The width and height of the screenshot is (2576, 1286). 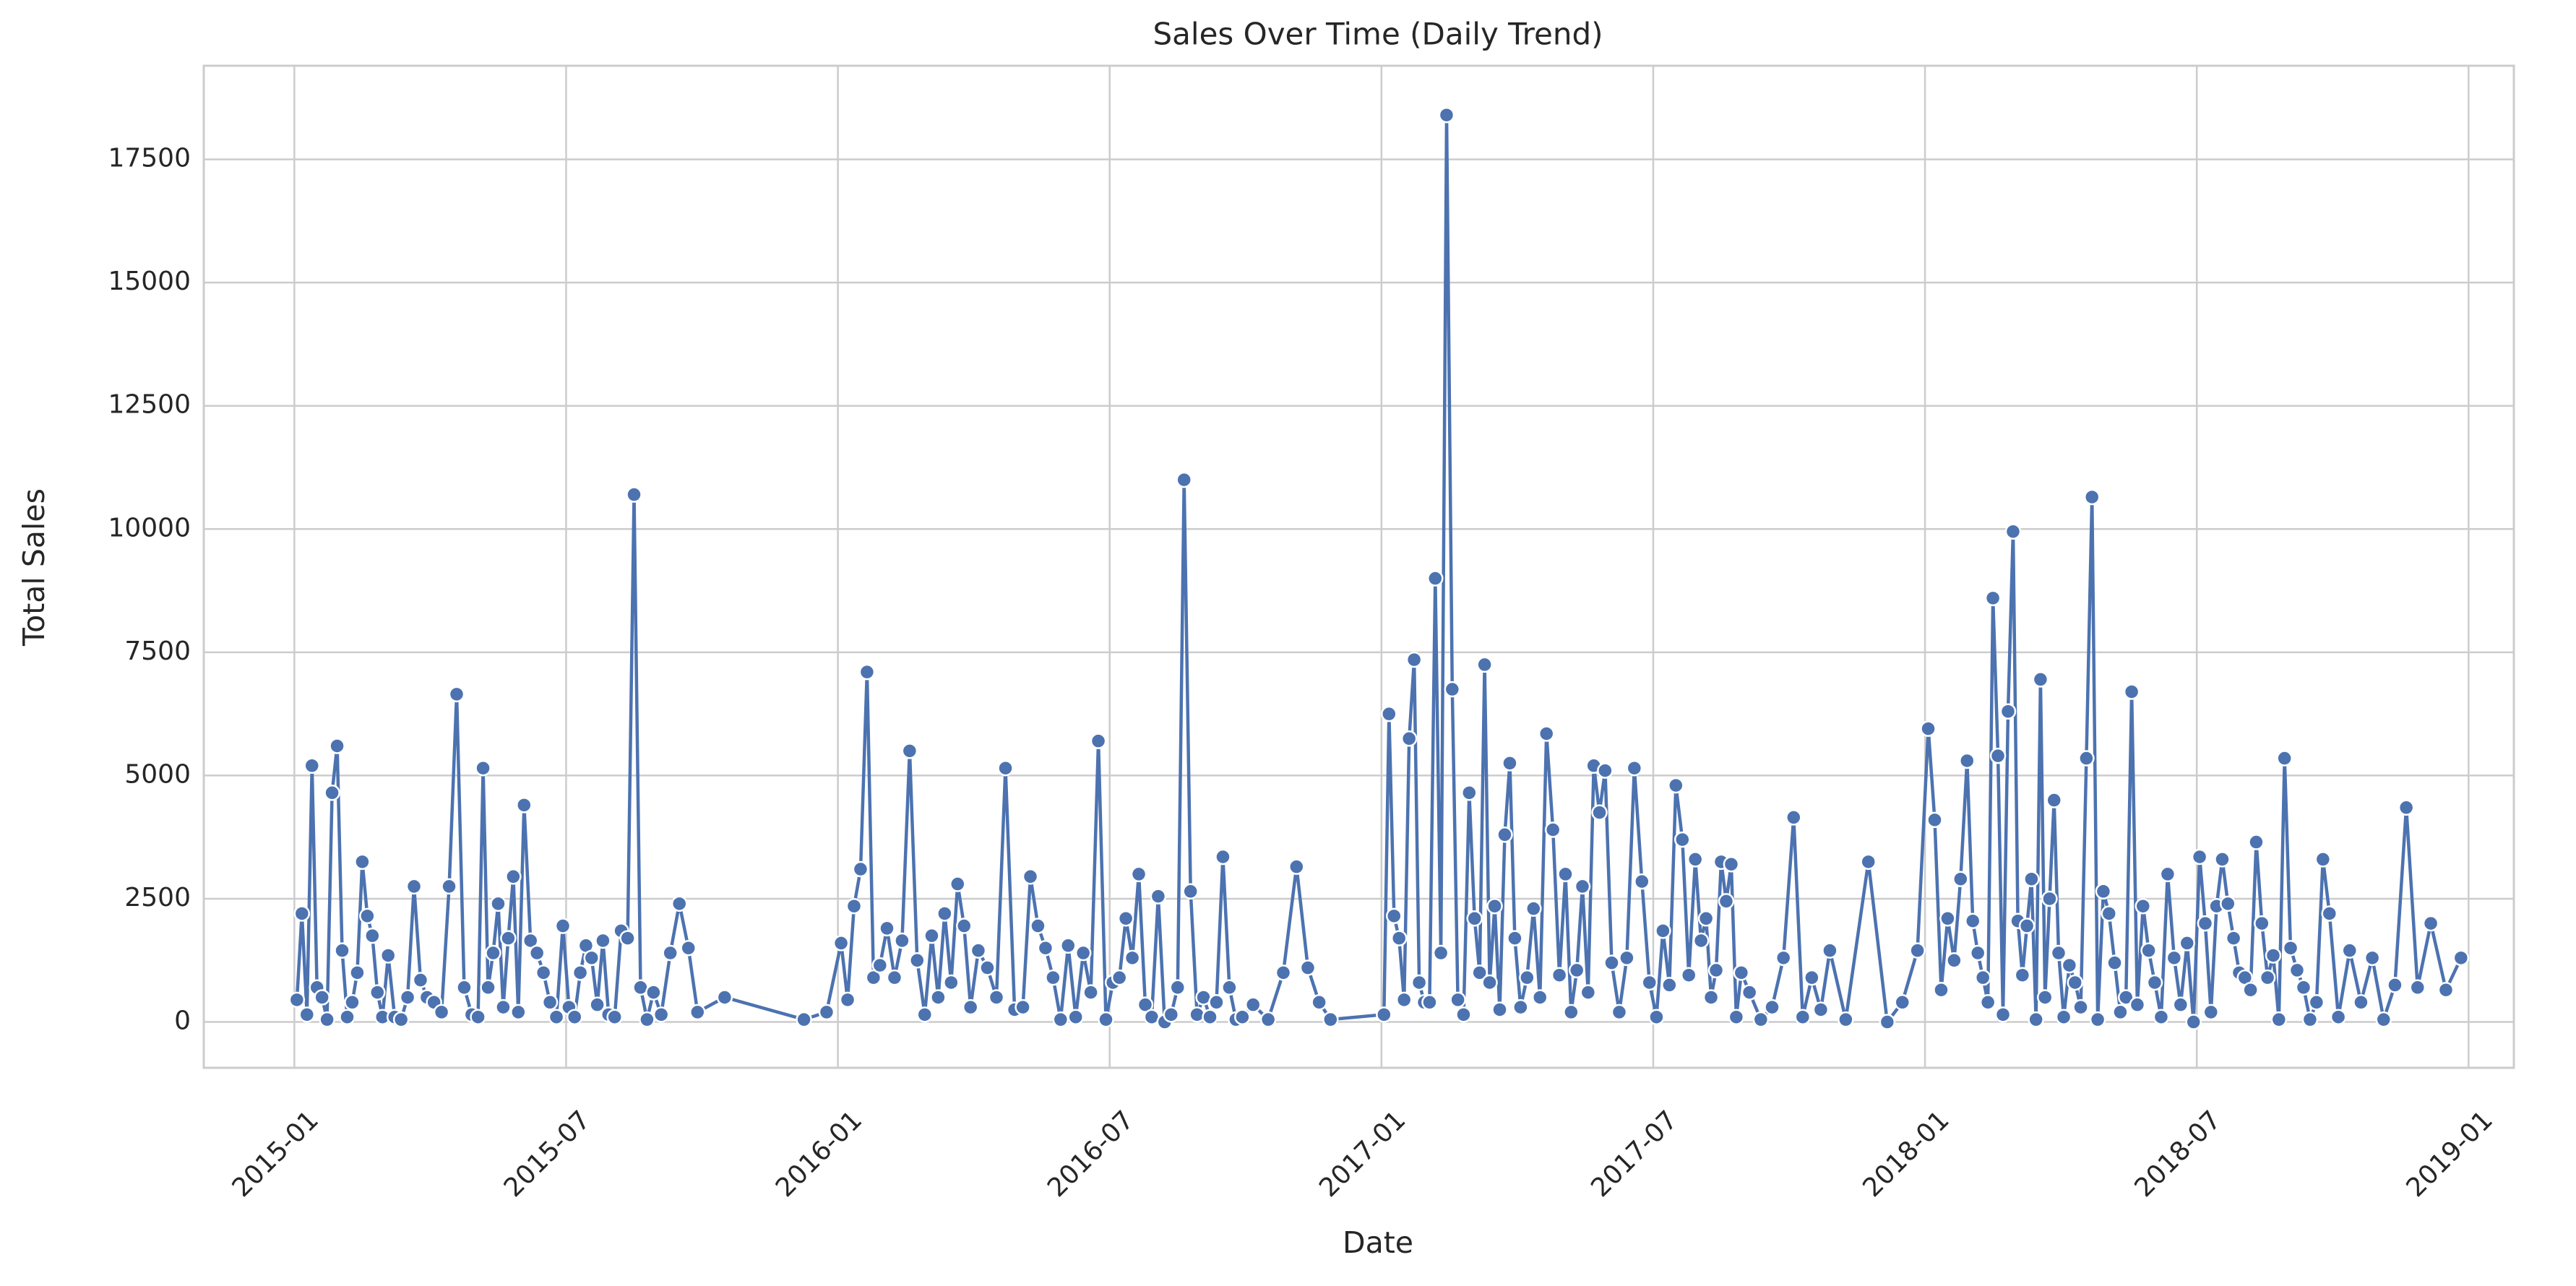 I want to click on y-tick-label: 5000, so click(x=157, y=774).